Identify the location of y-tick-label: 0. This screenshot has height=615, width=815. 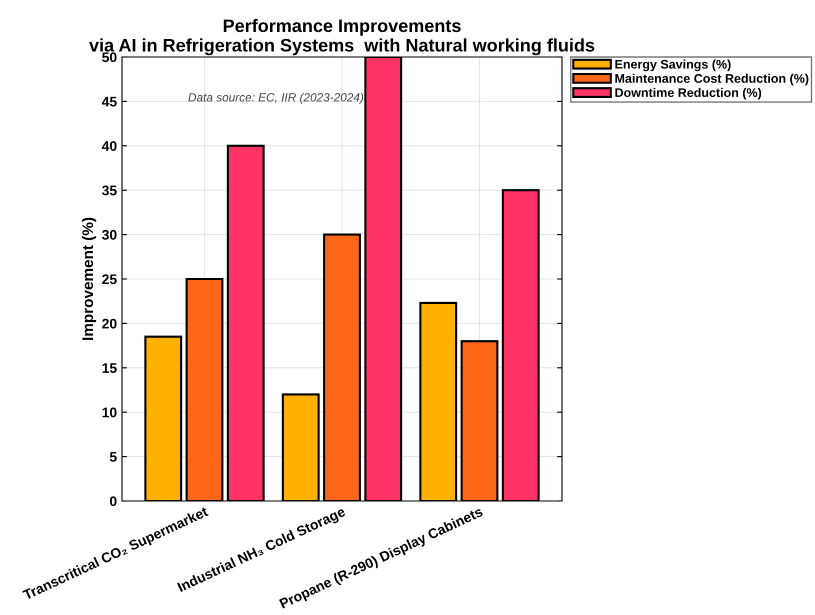
(113, 501).